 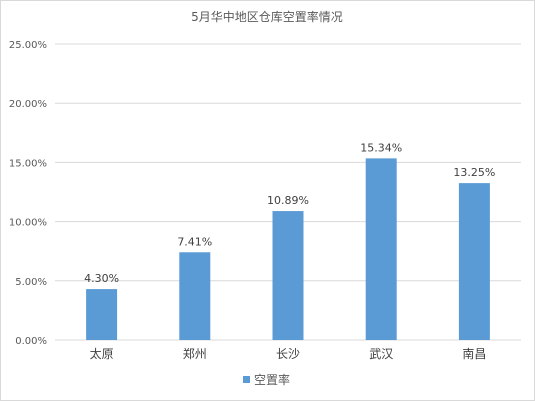 I want to click on x-category-label: 长沙, so click(x=288, y=354).